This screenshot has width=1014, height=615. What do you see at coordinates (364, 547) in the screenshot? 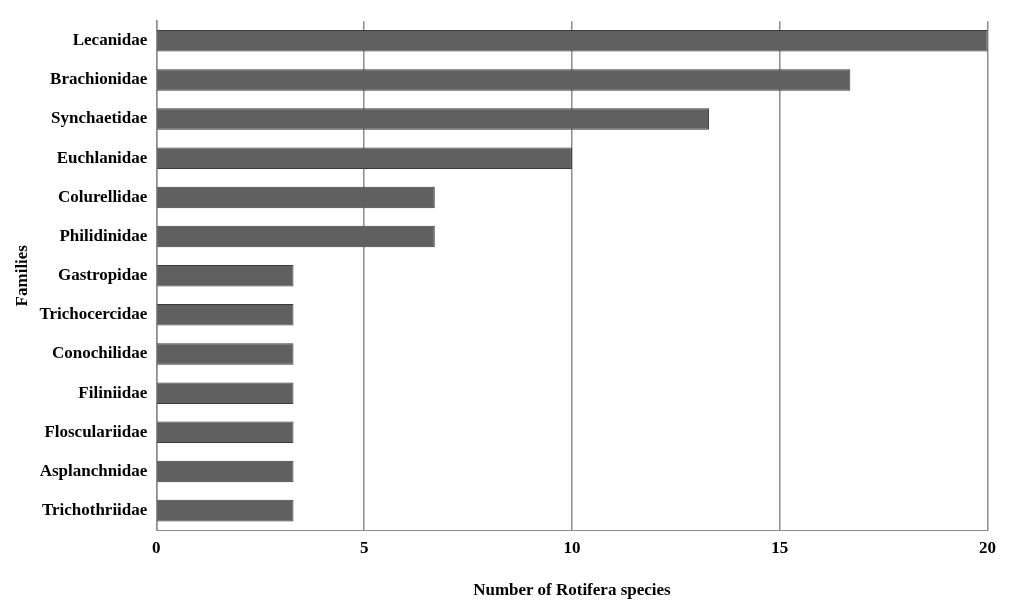
I see `x-tick-label: 5` at bounding box center [364, 547].